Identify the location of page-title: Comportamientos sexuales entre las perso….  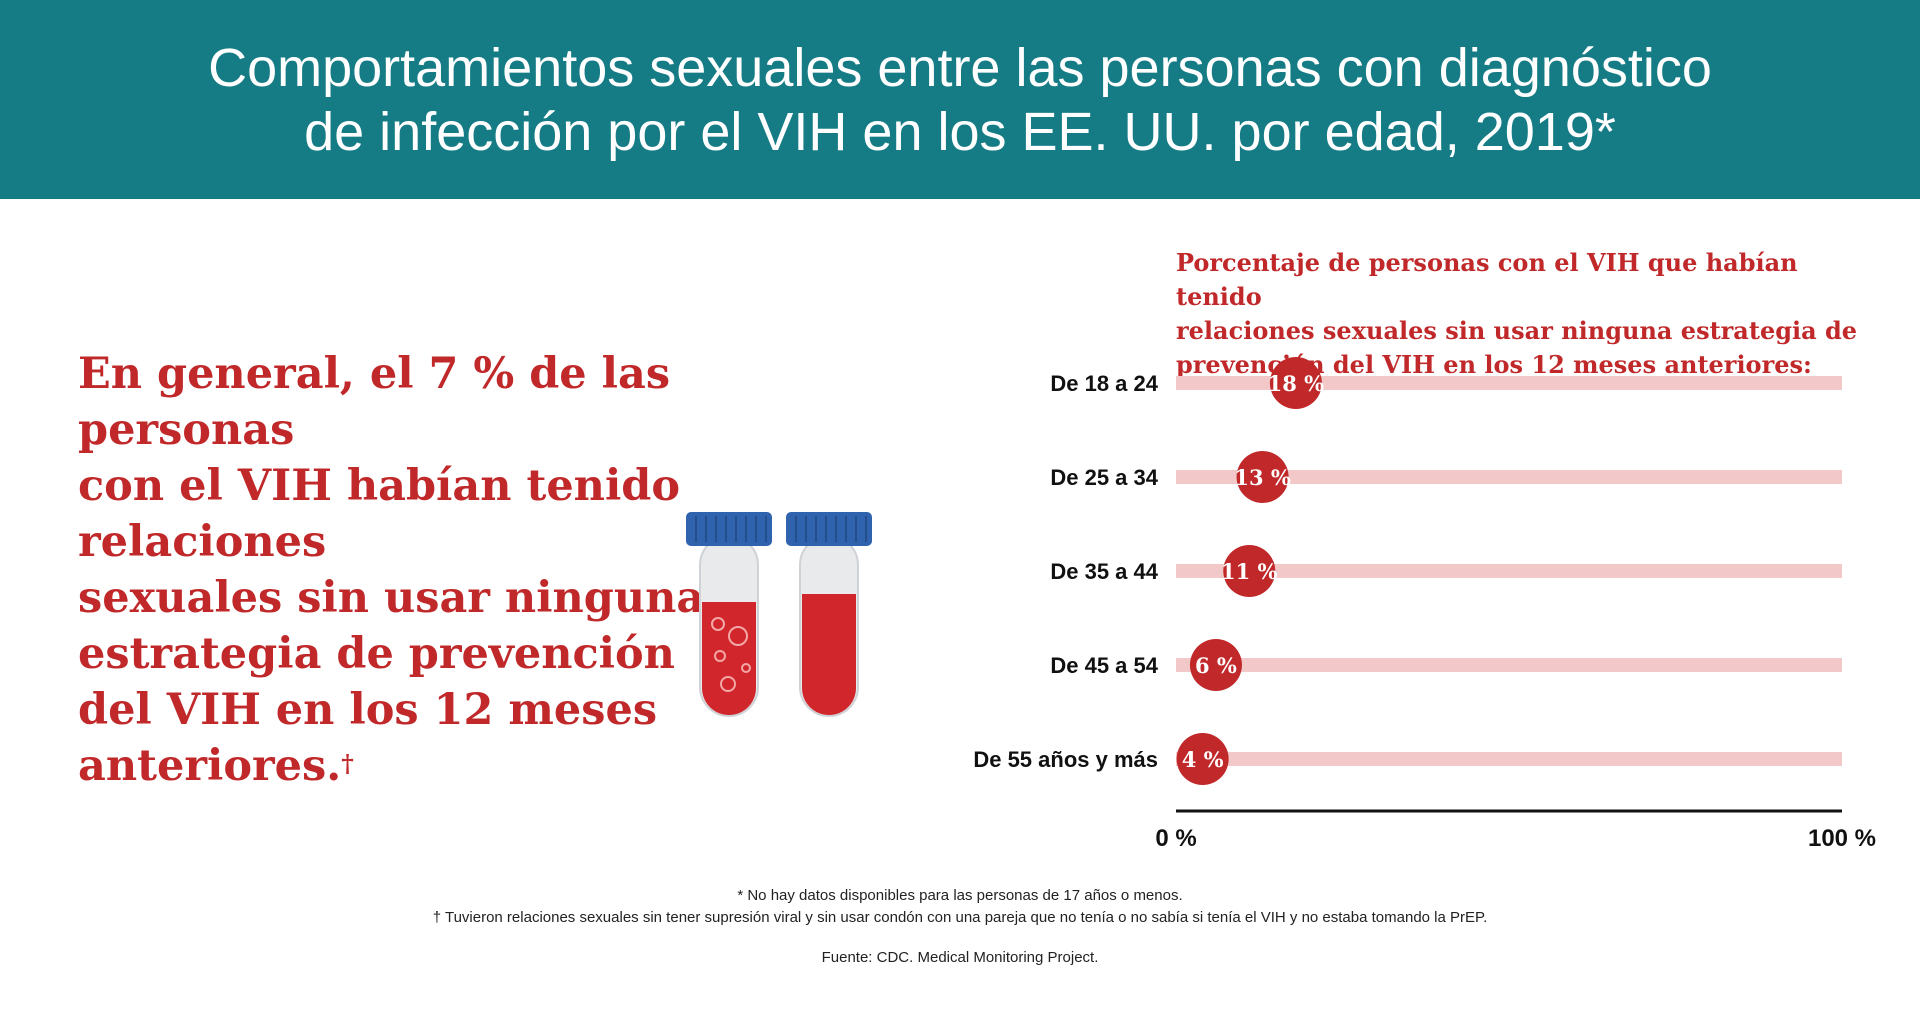
(960, 100).